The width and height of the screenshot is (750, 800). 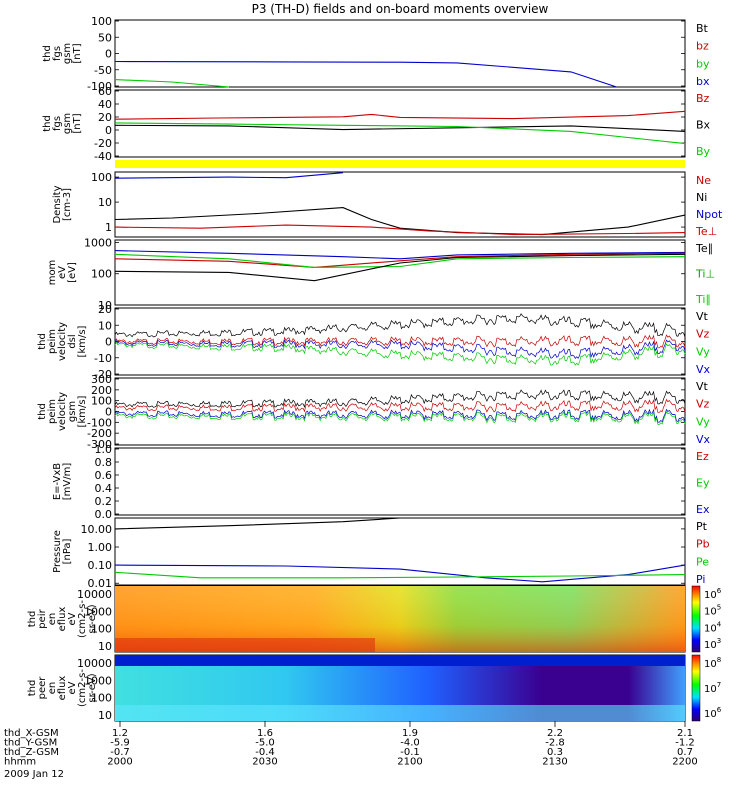 What do you see at coordinates (400, 164) in the screenshot?
I see `yellow-status-bar` at bounding box center [400, 164].